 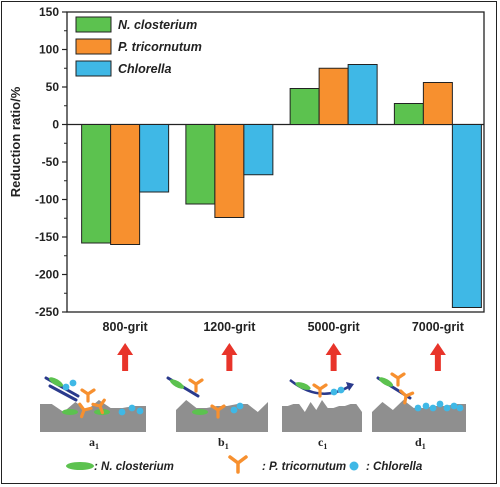 What do you see at coordinates (408, 114) in the screenshot?
I see `bar-7000-grit-n-closterium` at bounding box center [408, 114].